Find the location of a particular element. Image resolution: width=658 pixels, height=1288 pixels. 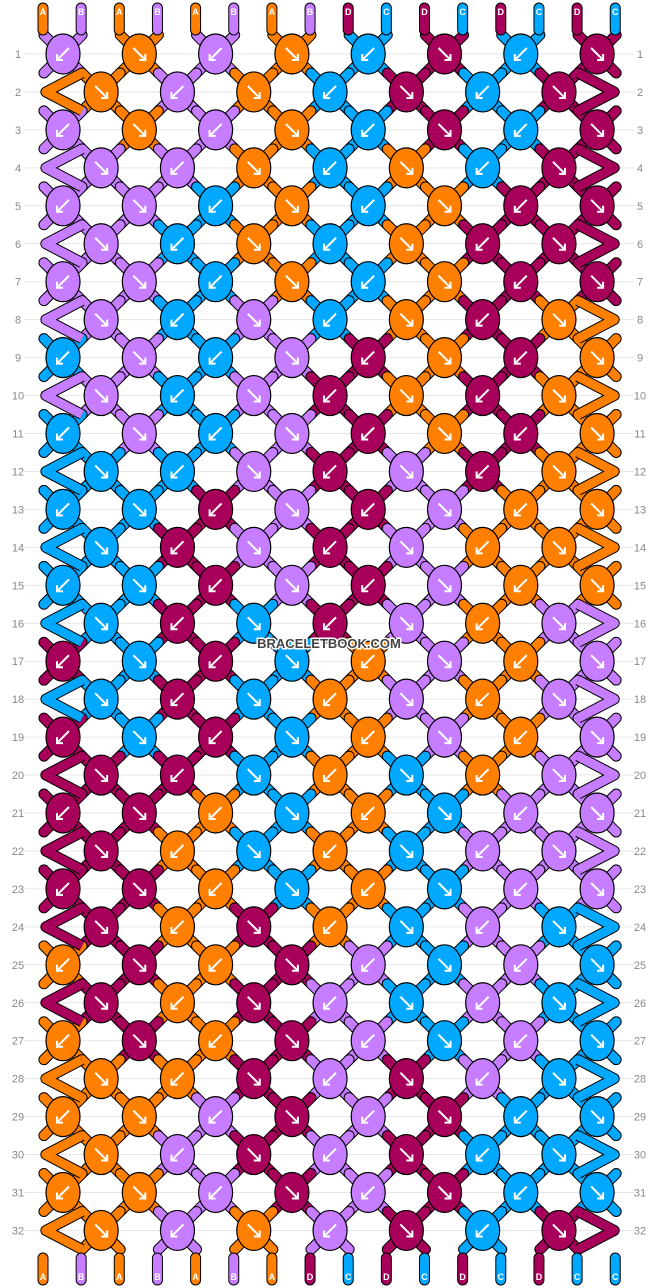

row-number-left: 28 is located at coordinates (18, 1080).